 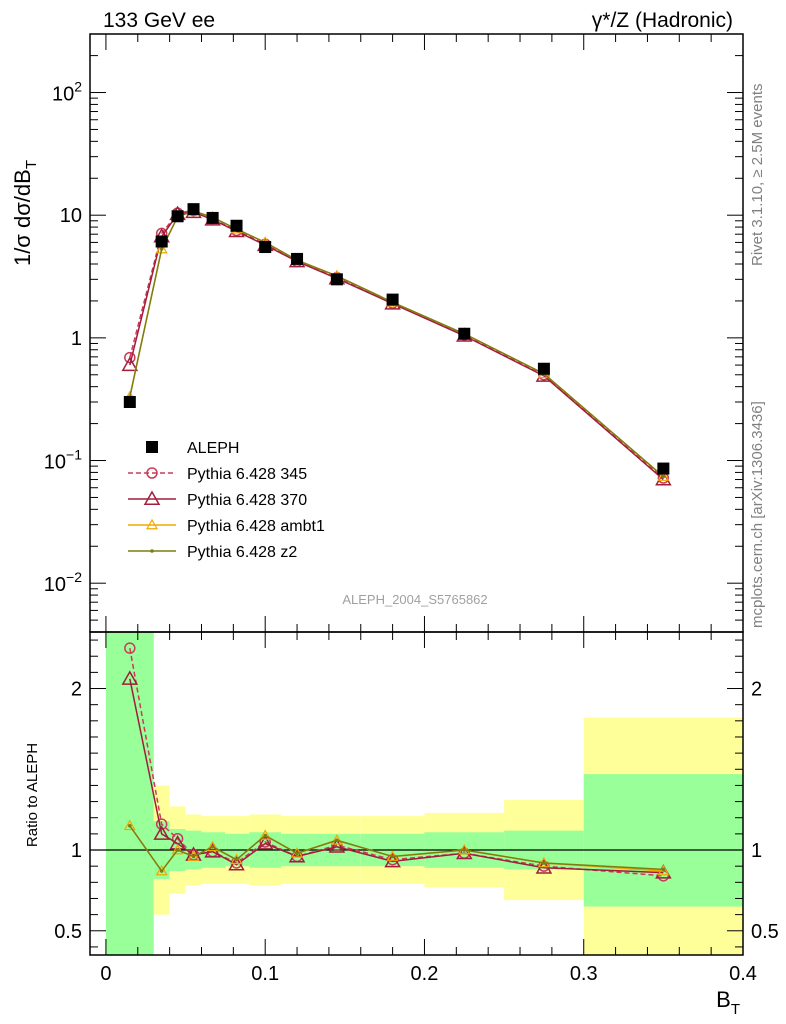 I want to click on x-axis-label-subscript: T, so click(x=735, y=1009).